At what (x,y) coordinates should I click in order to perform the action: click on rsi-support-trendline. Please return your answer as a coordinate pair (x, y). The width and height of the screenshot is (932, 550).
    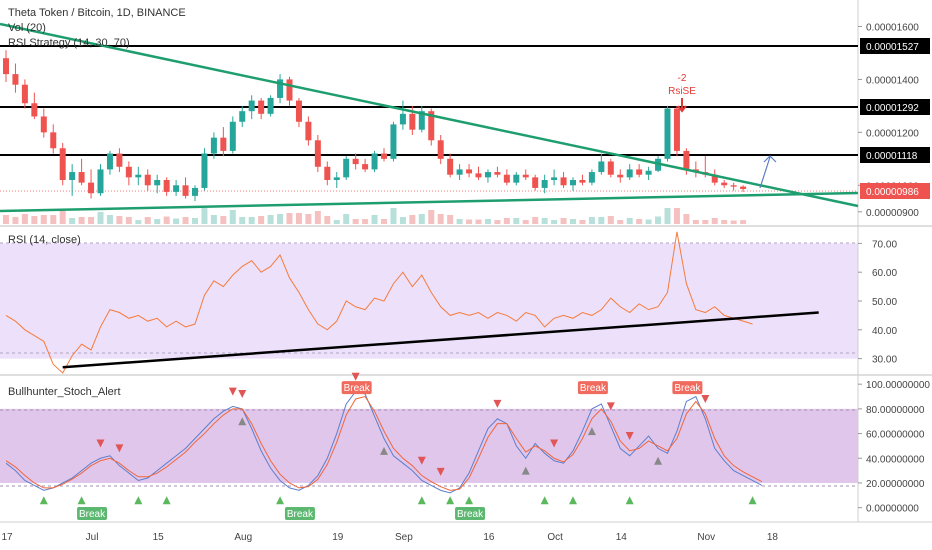
    Looking at the image, I should click on (440, 340).